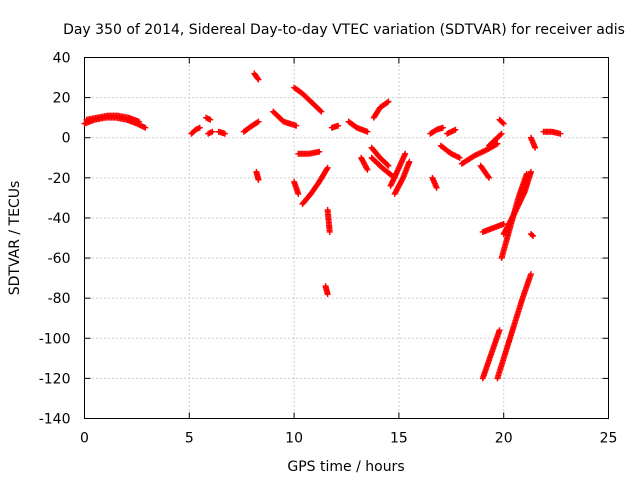  Describe the element at coordinates (55, 239) in the screenshot. I see `y-tick-labels: -140 -120 -100 -80 -60 -40 -20 0 20 40` at that location.